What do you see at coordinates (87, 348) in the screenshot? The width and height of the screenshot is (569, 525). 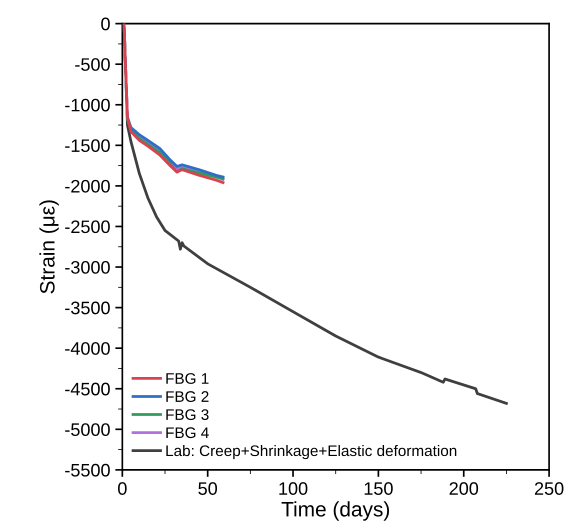 I see `y-tick-label: -4000` at bounding box center [87, 348].